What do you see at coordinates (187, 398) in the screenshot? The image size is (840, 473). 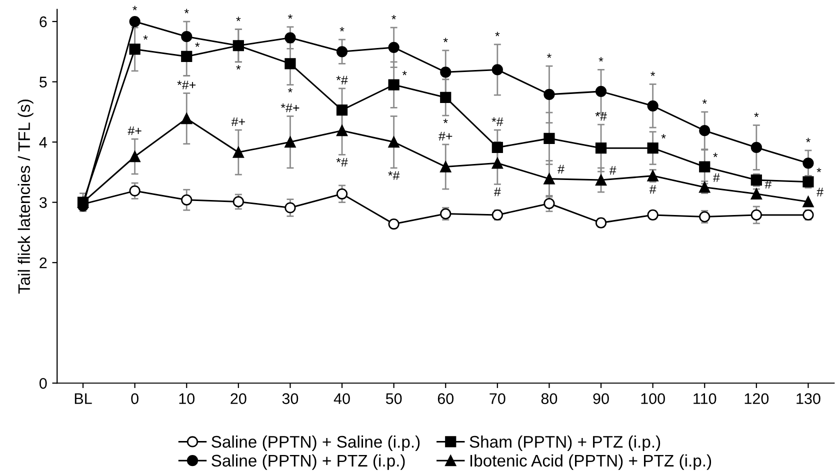 I see `x-tick-label: 10` at bounding box center [187, 398].